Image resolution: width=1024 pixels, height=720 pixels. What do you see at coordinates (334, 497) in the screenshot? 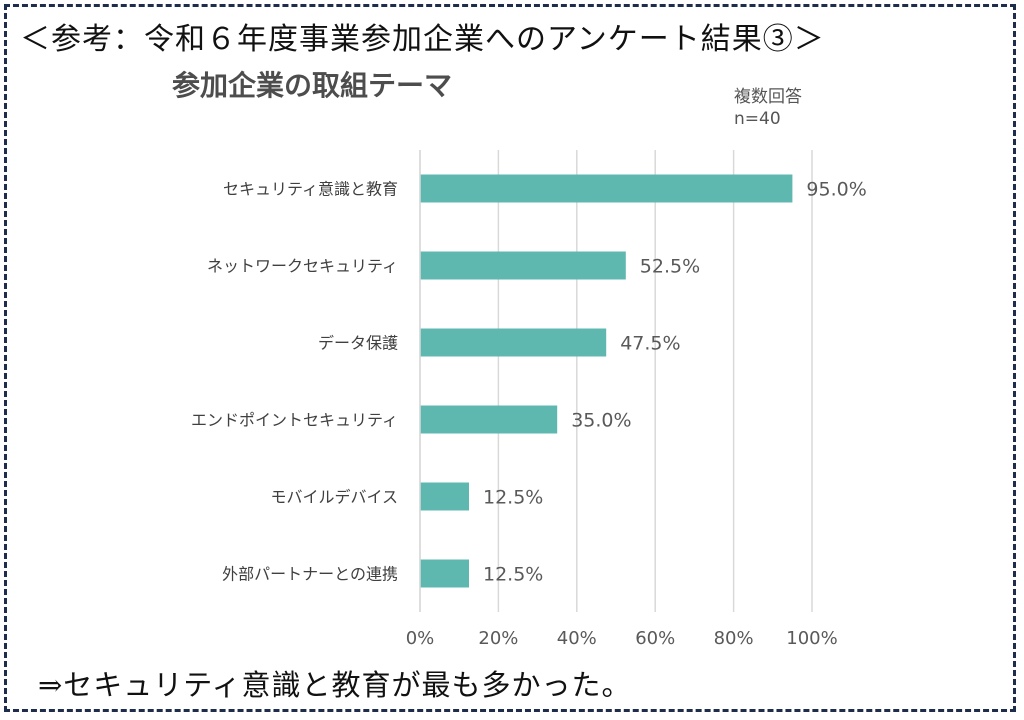
I see `category-label: モバイルデバイス` at bounding box center [334, 497].